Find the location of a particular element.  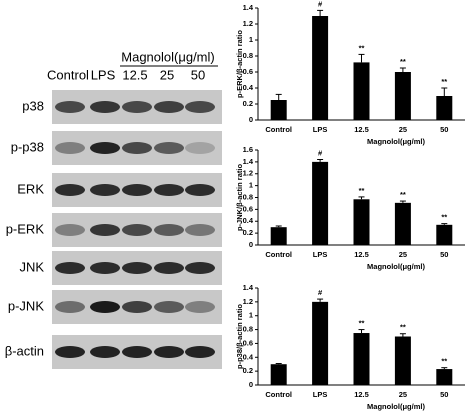

blot-group-label: Magnolol(μg/ml) is located at coordinates (167, 56).